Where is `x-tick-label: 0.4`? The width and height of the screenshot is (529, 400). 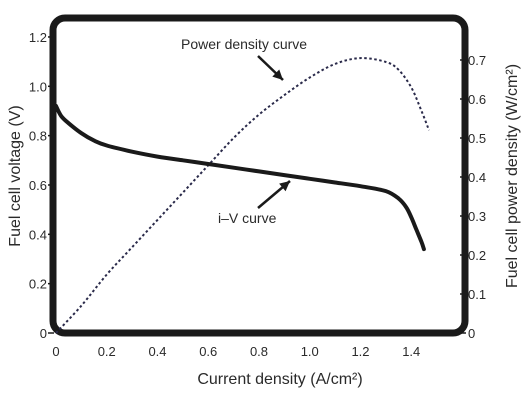
x-tick-label: 0.4 is located at coordinates (157, 351).